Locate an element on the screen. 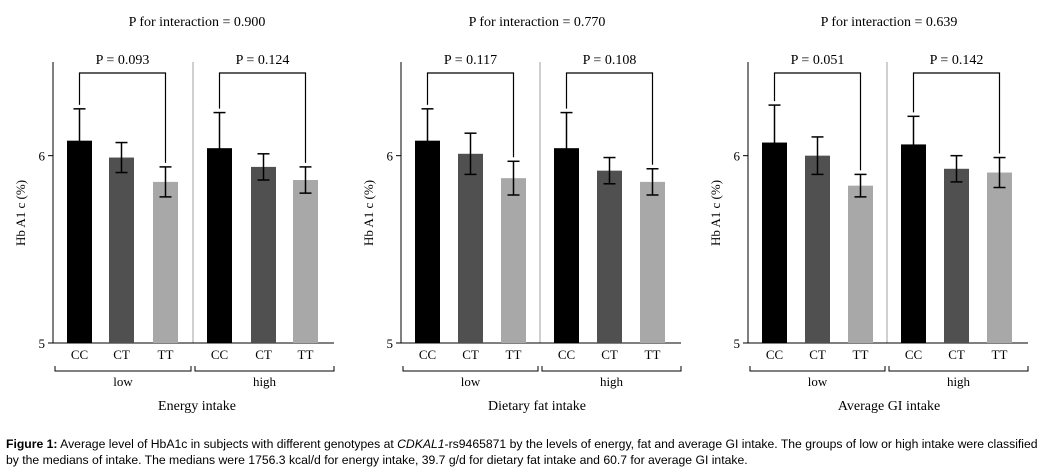 The height and width of the screenshot is (473, 1051). p-value-label: P = 0.117 is located at coordinates (470, 60).